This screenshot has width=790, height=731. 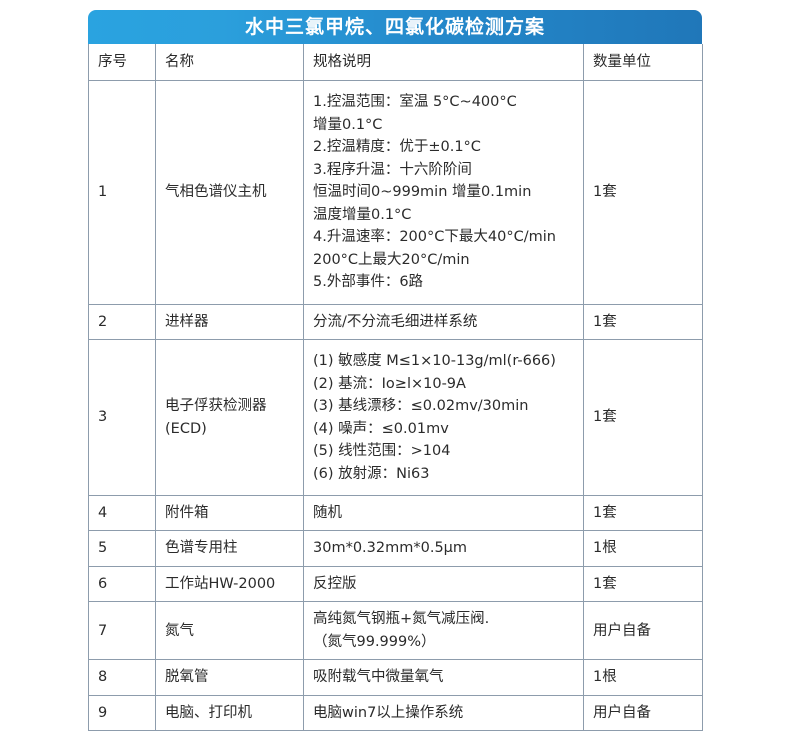 I want to click on column-header-name: 名称, so click(x=229, y=63).